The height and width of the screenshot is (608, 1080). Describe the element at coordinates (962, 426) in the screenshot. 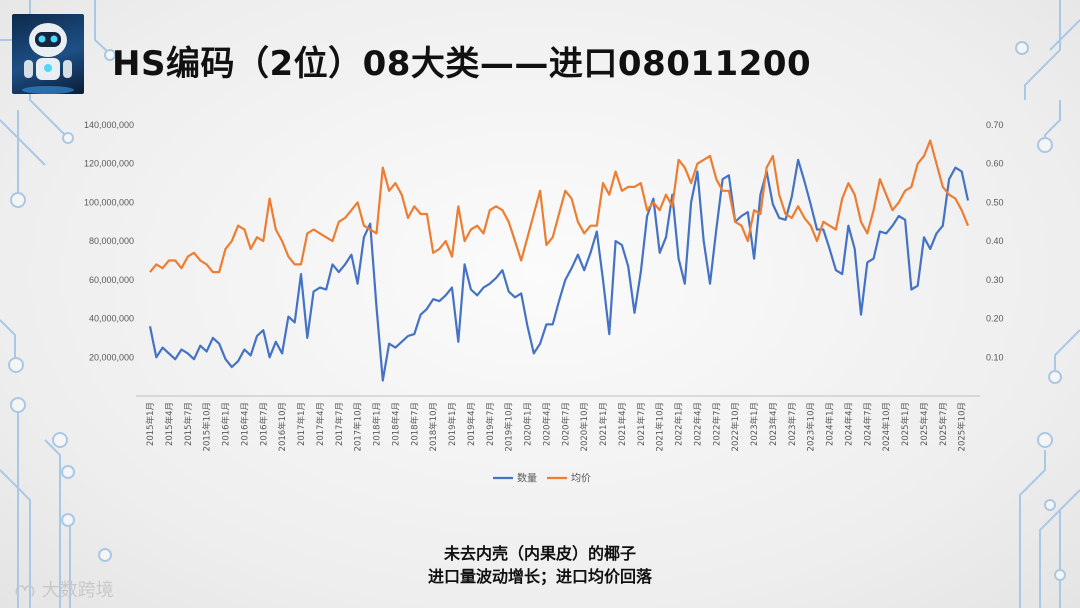

I see `x-axis-tick-label: 2025年10月` at that location.